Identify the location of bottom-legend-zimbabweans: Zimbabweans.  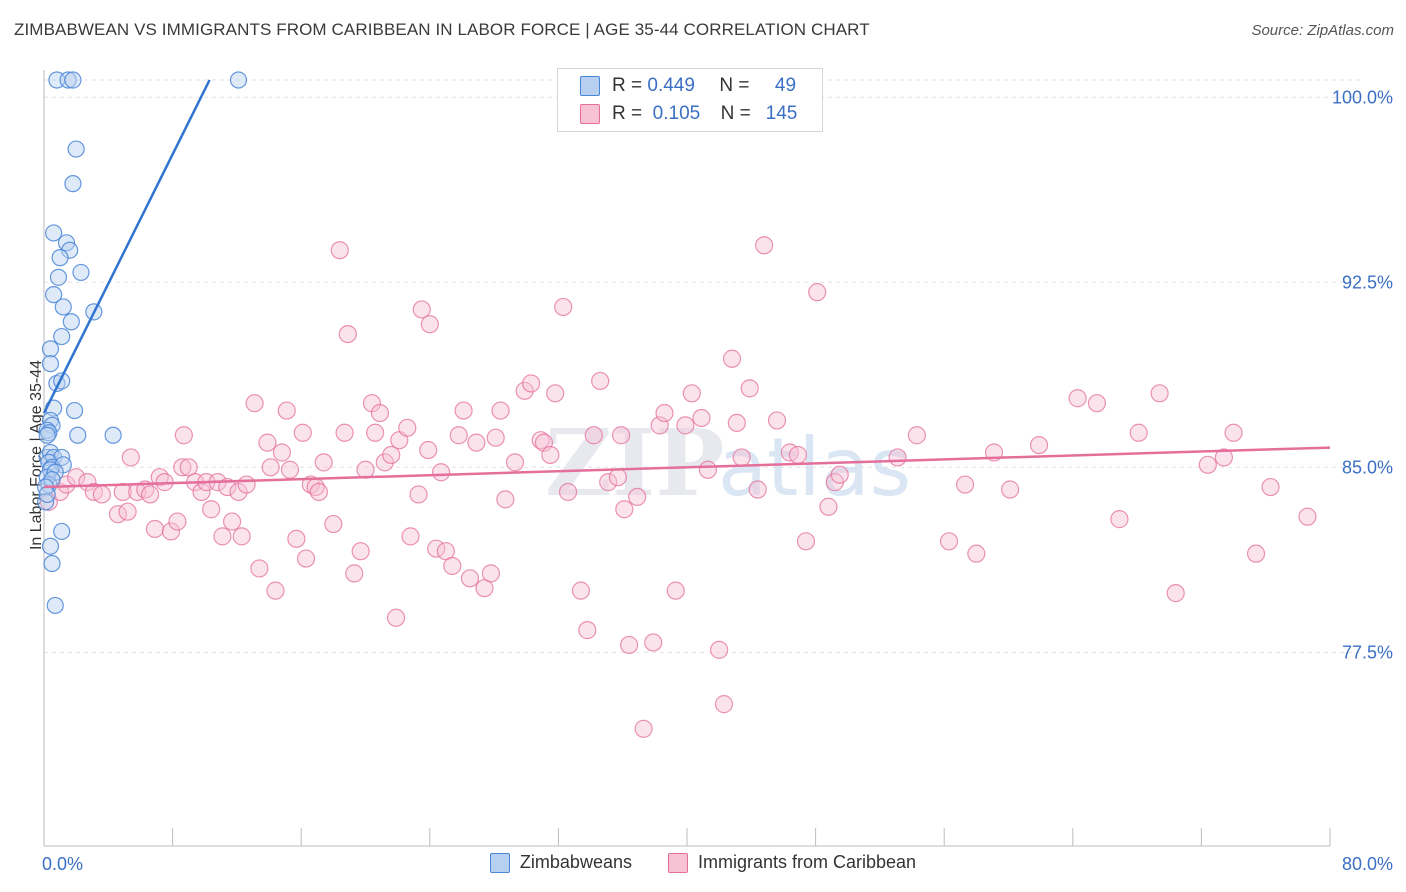
(560, 862).